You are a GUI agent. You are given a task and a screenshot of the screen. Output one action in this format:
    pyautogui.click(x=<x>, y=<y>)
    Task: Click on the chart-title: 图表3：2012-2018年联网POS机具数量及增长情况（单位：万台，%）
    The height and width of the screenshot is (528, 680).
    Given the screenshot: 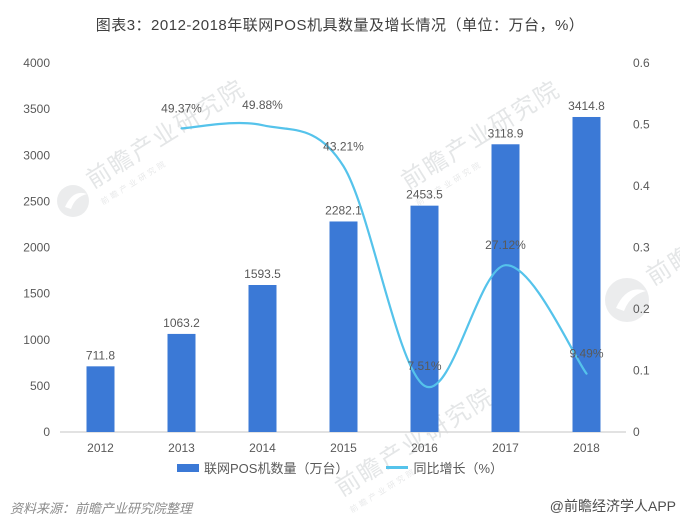 What is the action you would take?
    pyautogui.click(x=340, y=25)
    